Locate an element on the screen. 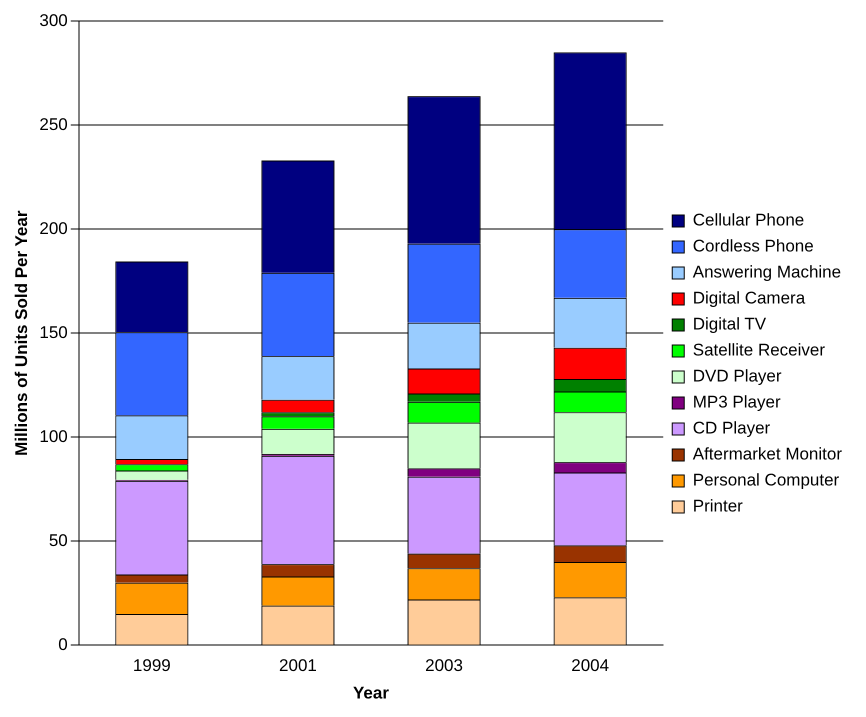 The height and width of the screenshot is (717, 866). y-tick-label: 300 is located at coordinates (53, 20).